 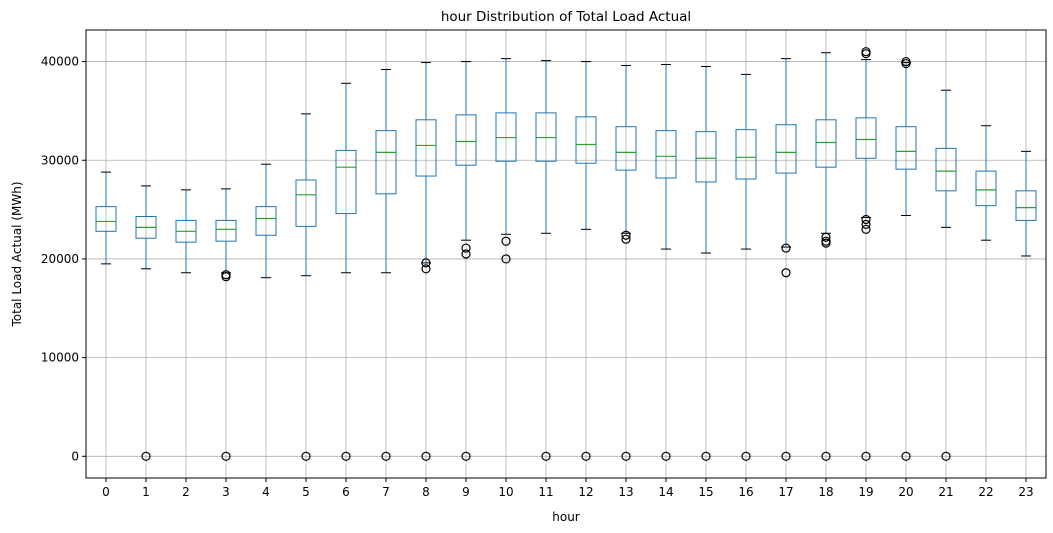 What do you see at coordinates (106, 492) in the screenshot?
I see `x-tick-label: 0` at bounding box center [106, 492].